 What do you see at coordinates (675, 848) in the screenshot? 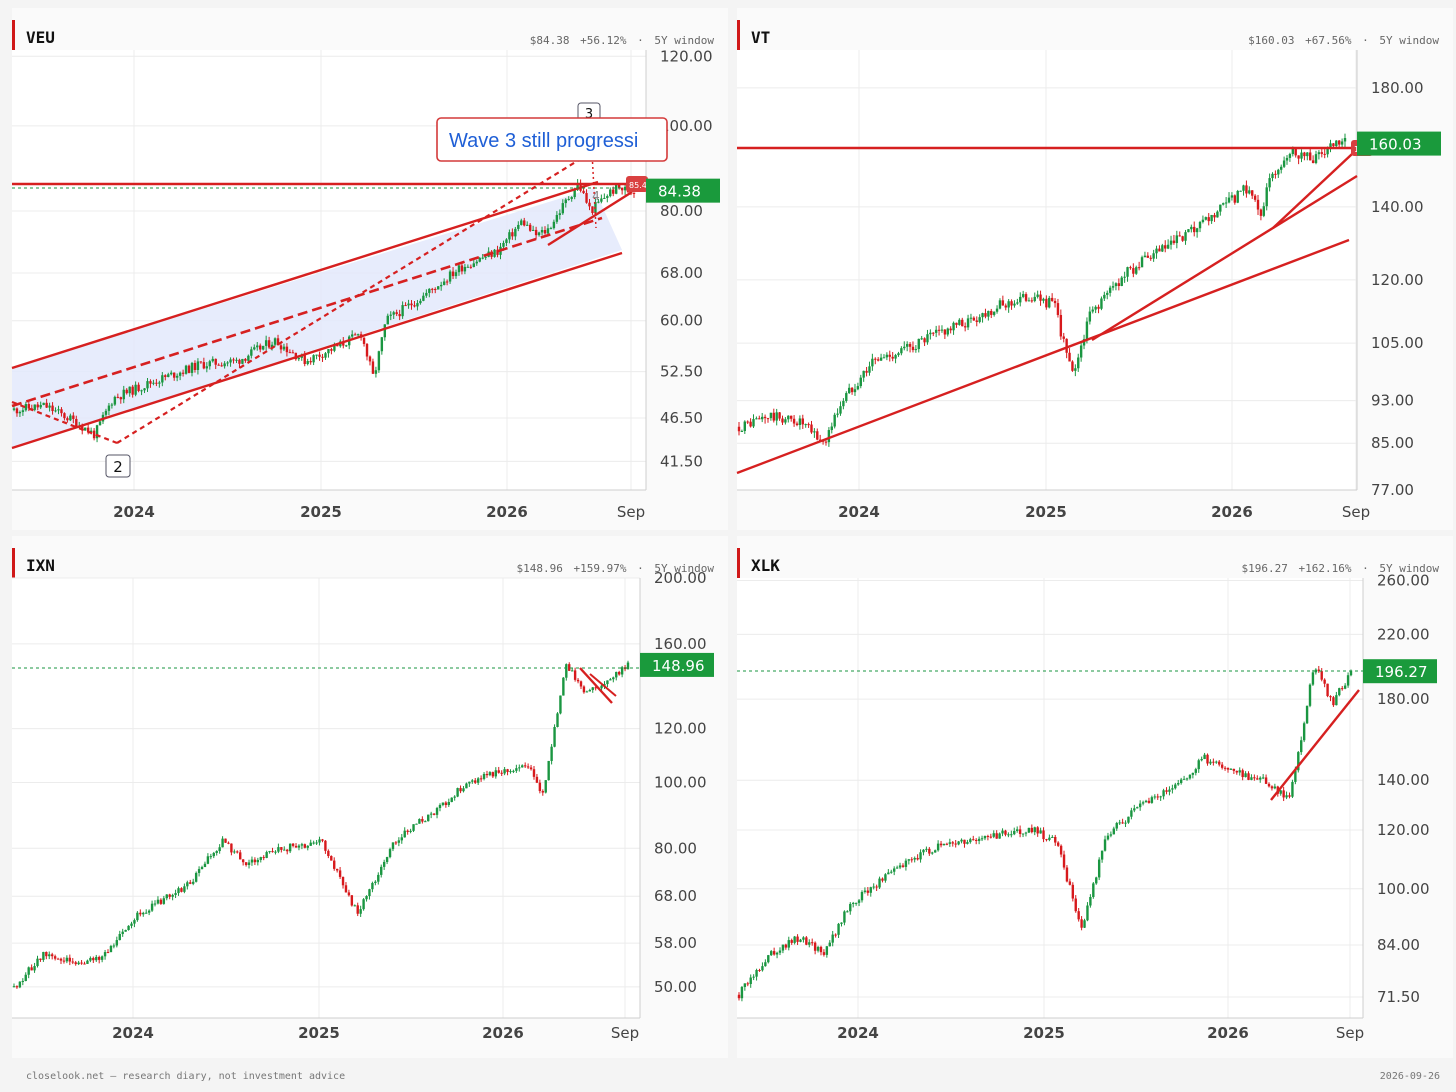
I see `y-tick-label: 80.00` at bounding box center [675, 848].